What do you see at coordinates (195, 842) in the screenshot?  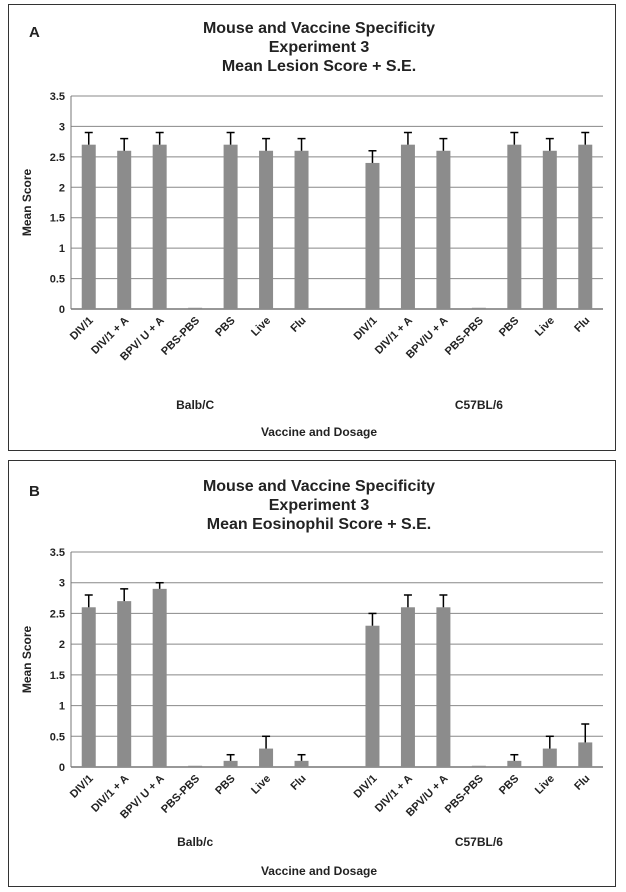 I see `group-label: Balb/c` at bounding box center [195, 842].